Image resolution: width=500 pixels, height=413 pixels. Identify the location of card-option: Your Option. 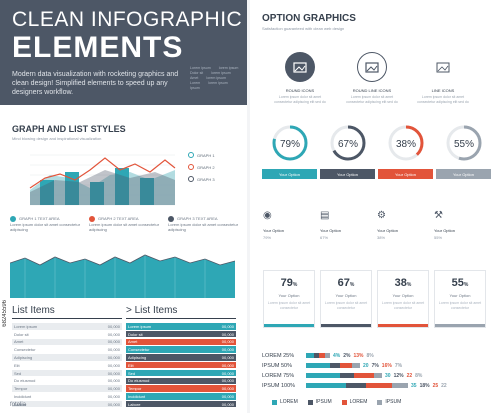
(403, 295).